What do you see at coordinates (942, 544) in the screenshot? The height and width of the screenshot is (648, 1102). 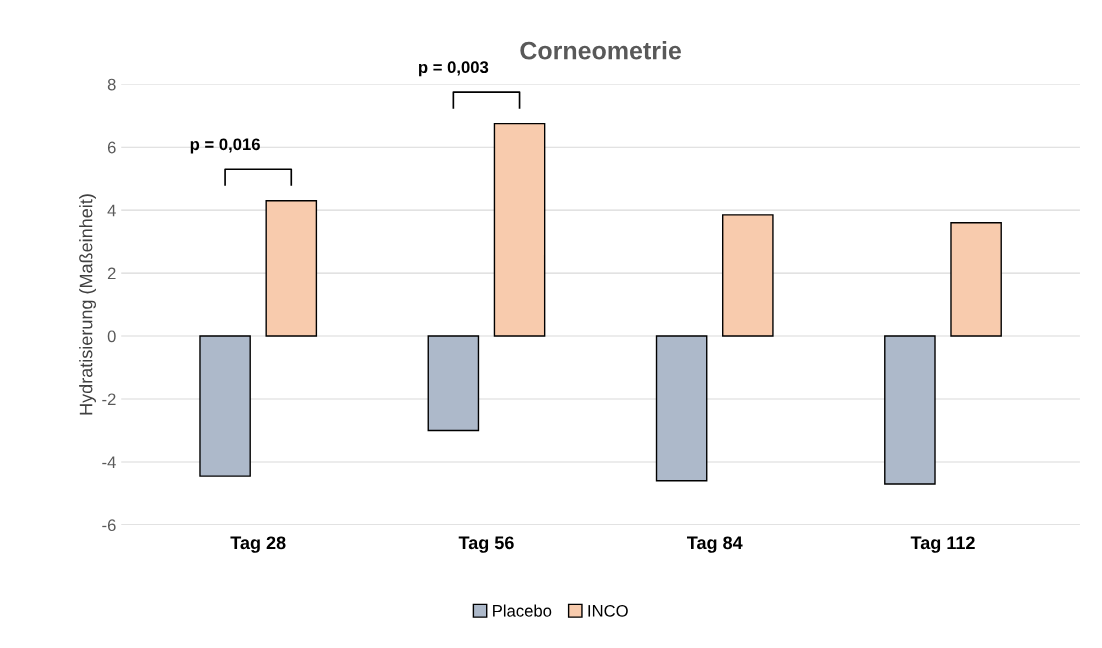 I see `x-tick-label: Tag 112` at bounding box center [942, 544].